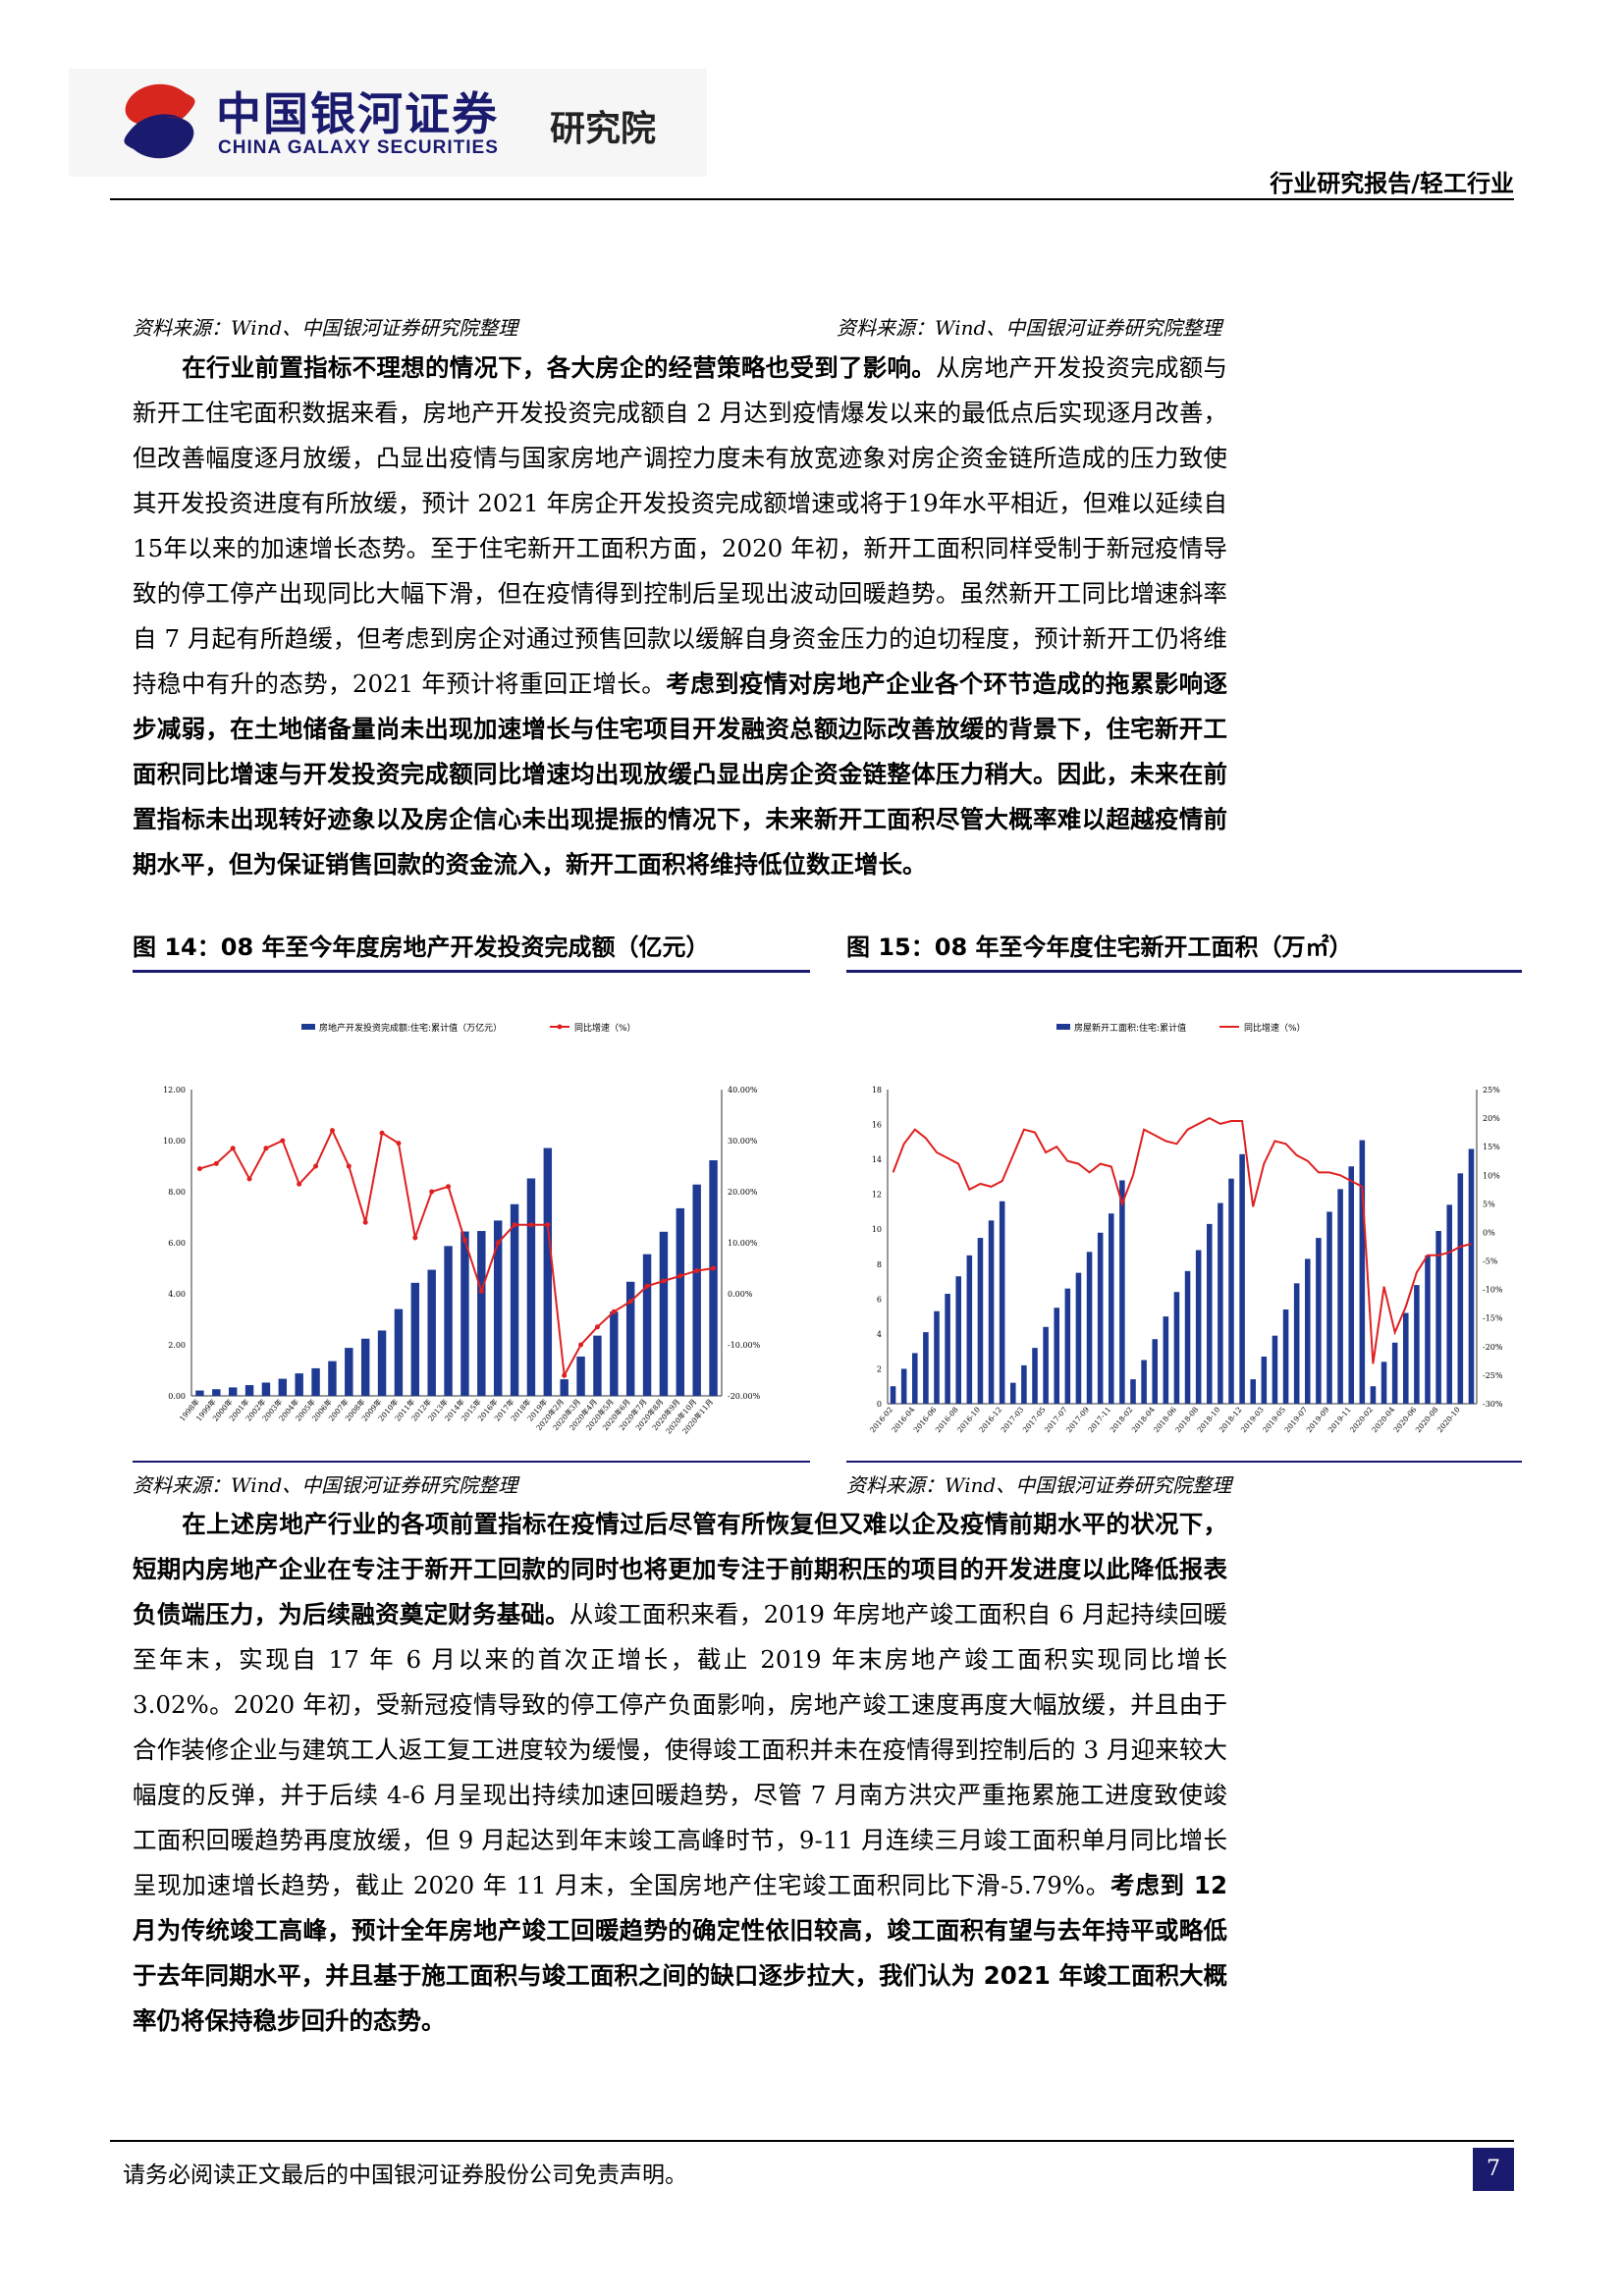 The height and width of the screenshot is (2296, 1624). Describe the element at coordinates (1130, 1028) in the screenshot. I see `chart15-legend-bar-label: 房屋新开工面积:住宅:累计值` at that location.